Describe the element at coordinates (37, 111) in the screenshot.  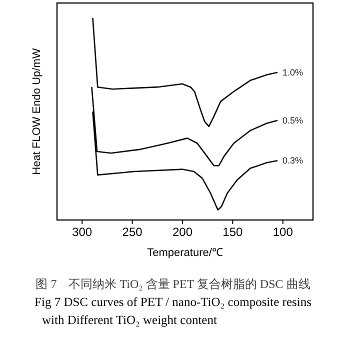
I see `y-axis-title: Heat FLOW Endo Up/mW` at that location.